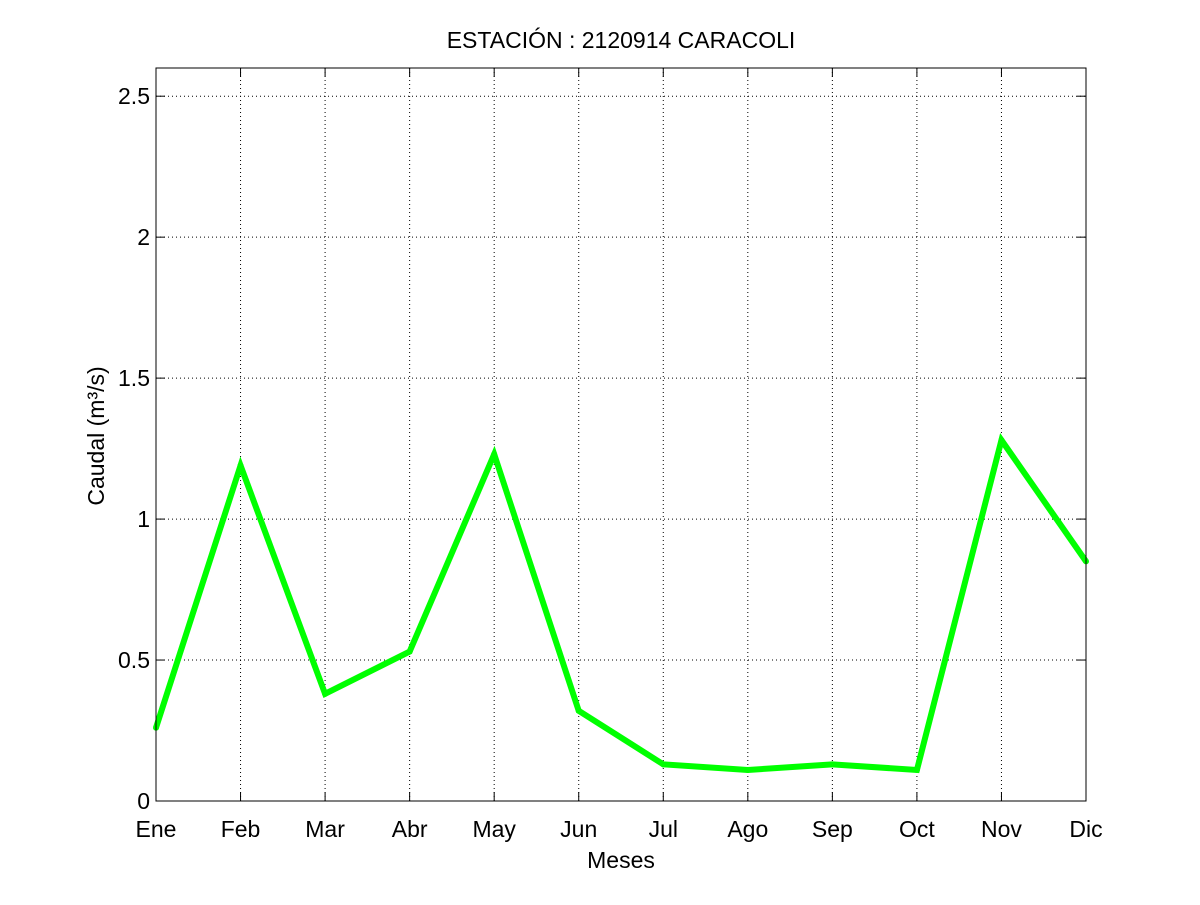  I want to click on x-tick-labels: Ene Feb Mar Abr May Jun Jul Ago Sep Oct Nov Dic, so click(619, 829).